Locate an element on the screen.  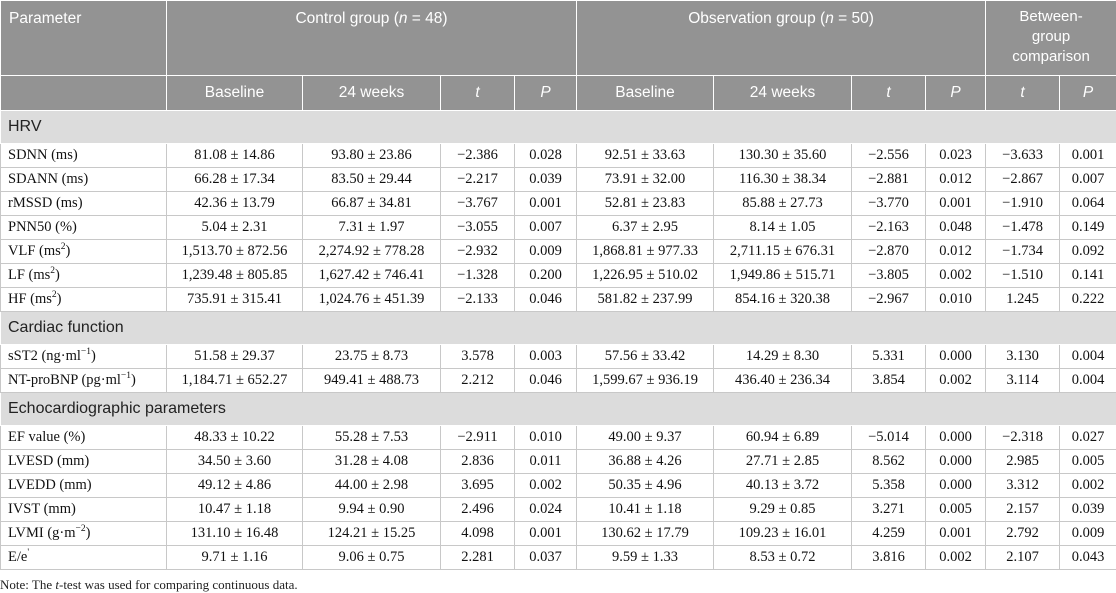
header-comparison-t: t is located at coordinates (1023, 93).